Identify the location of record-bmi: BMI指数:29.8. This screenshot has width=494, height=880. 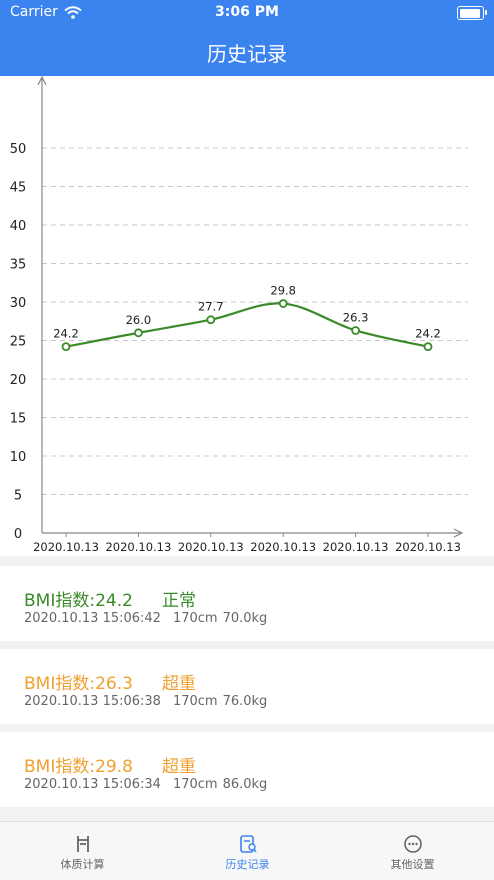
(78, 767).